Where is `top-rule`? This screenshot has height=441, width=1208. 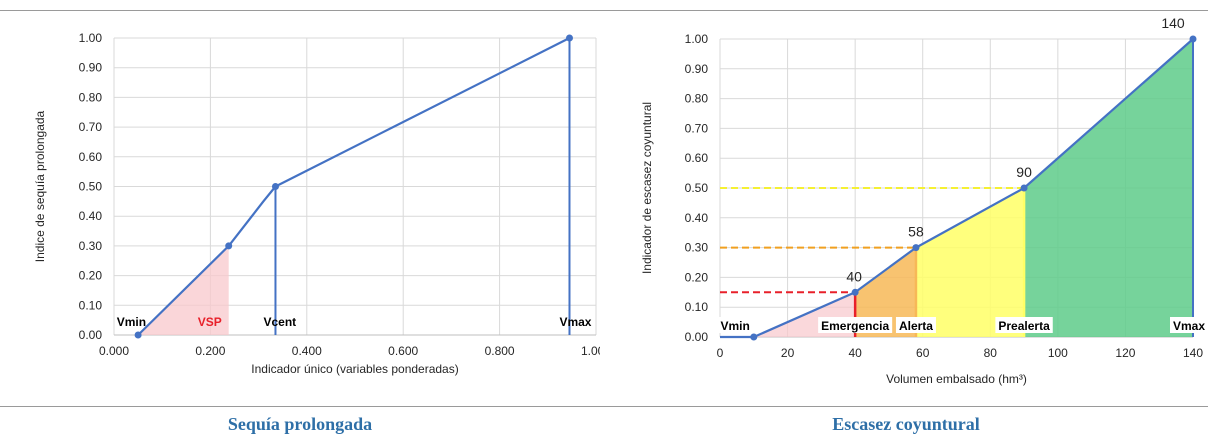 top-rule is located at coordinates (604, 10).